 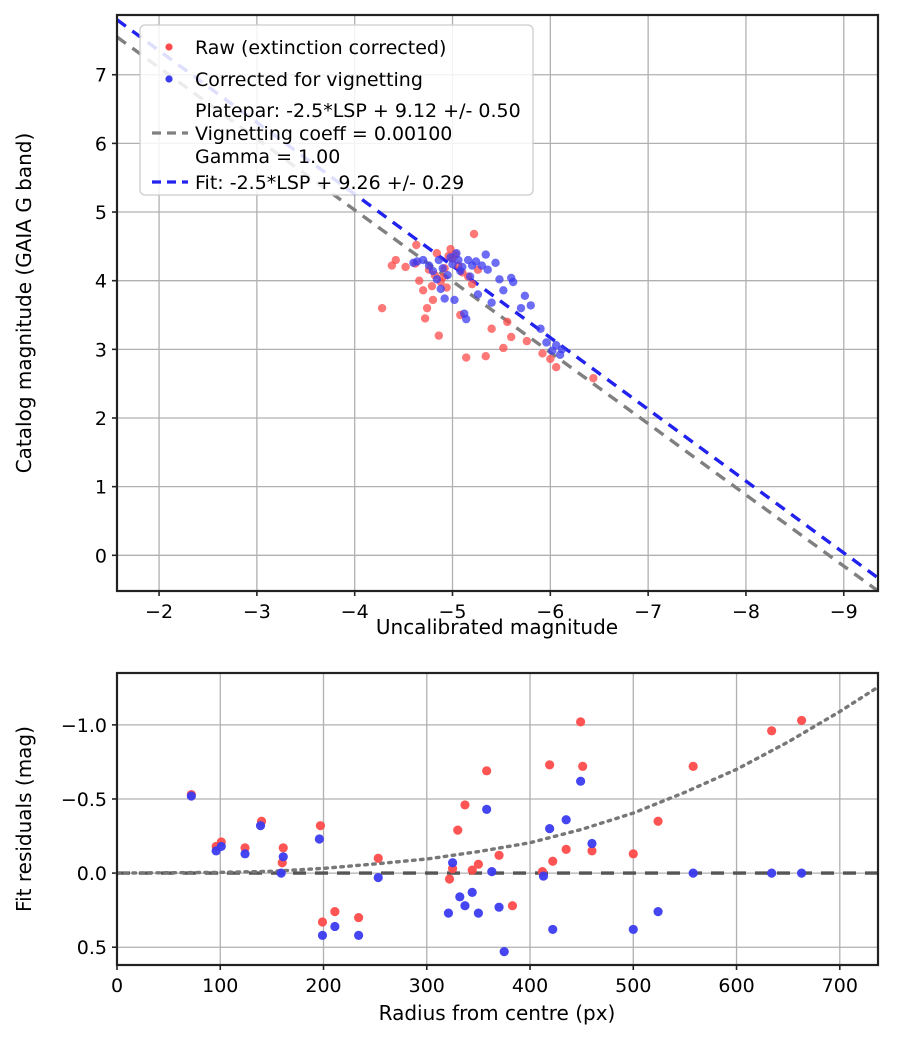 I want to click on legend-label-corrected: Corrected for vignetting, so click(x=309, y=80).